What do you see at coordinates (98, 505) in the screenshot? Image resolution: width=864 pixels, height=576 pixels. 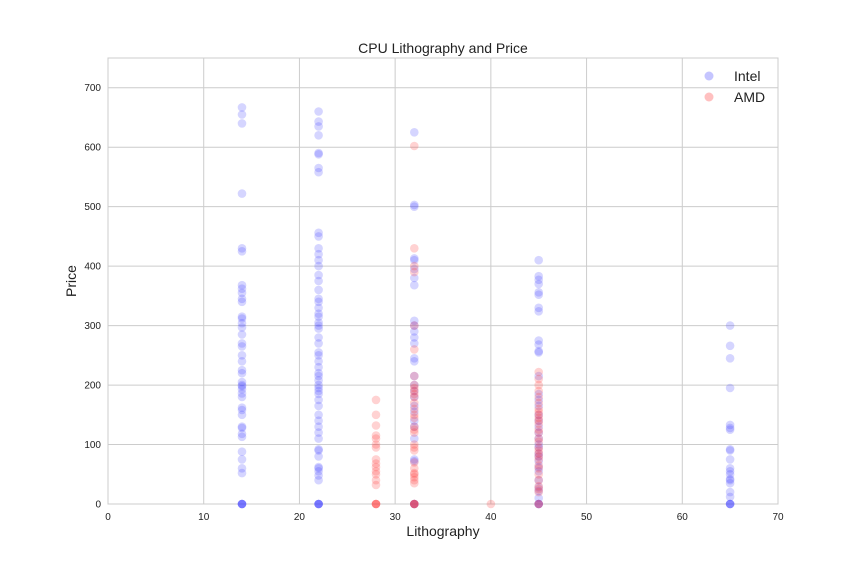 I see `y-tick-label: 0` at bounding box center [98, 505].